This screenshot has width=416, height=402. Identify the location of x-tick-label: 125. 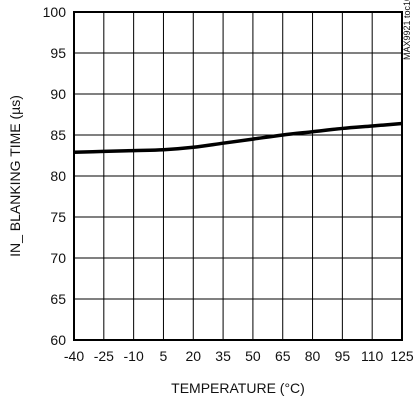
(402, 356).